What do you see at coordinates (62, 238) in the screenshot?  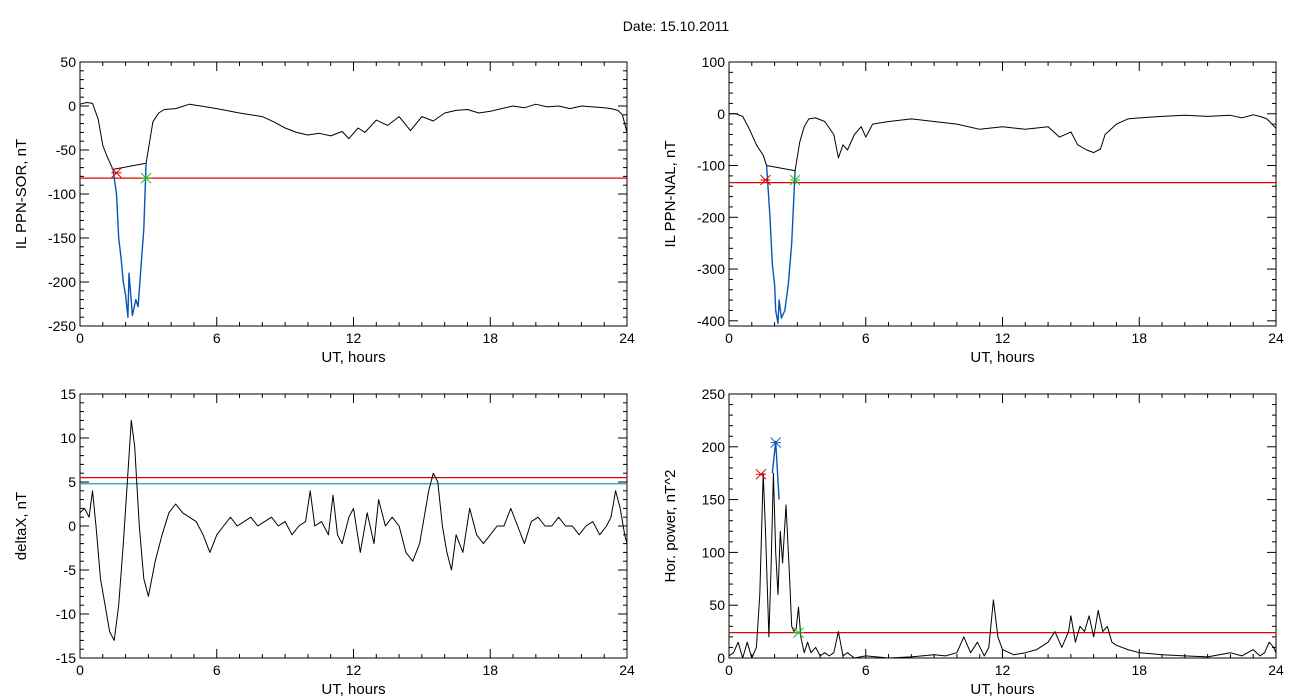 I see `y-tick-label: -150` at bounding box center [62, 238].